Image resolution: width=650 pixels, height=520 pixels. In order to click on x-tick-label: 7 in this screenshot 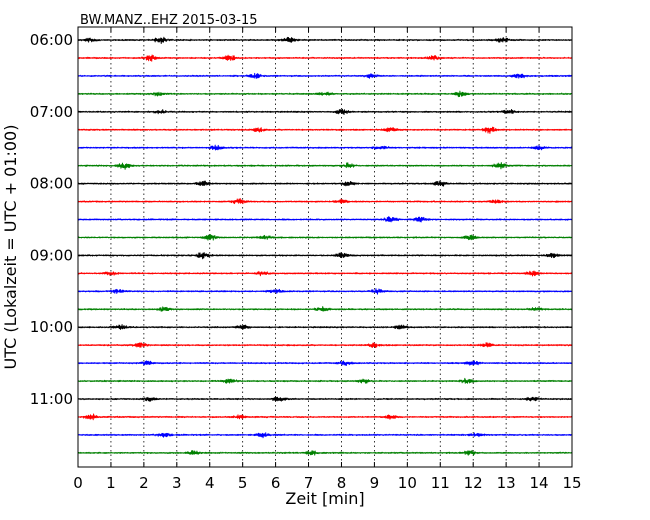, I will do `click(309, 483)`.